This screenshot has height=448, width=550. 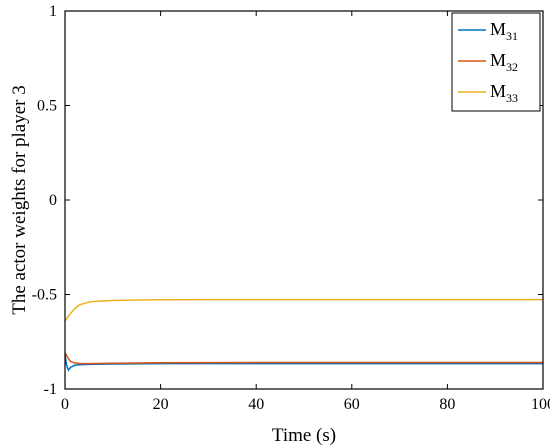 What do you see at coordinates (447, 404) in the screenshot?
I see `x-tick-label: 80` at bounding box center [447, 404].